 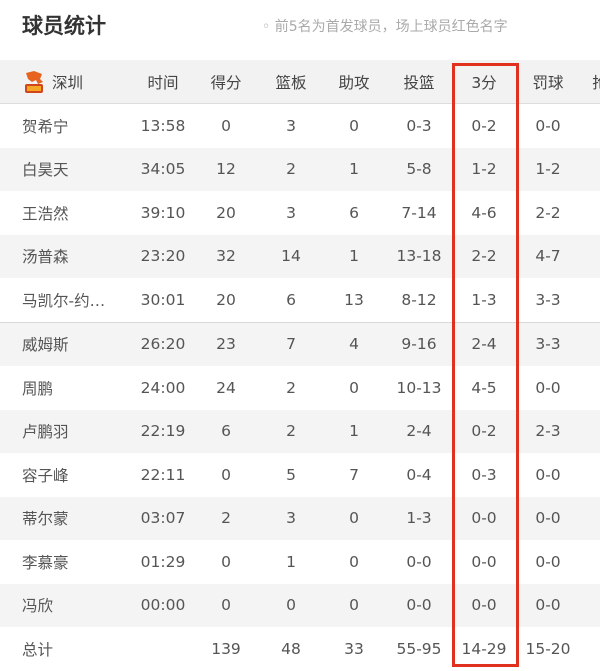 What do you see at coordinates (354, 474) in the screenshot?
I see `stat-ast: 7` at bounding box center [354, 474].